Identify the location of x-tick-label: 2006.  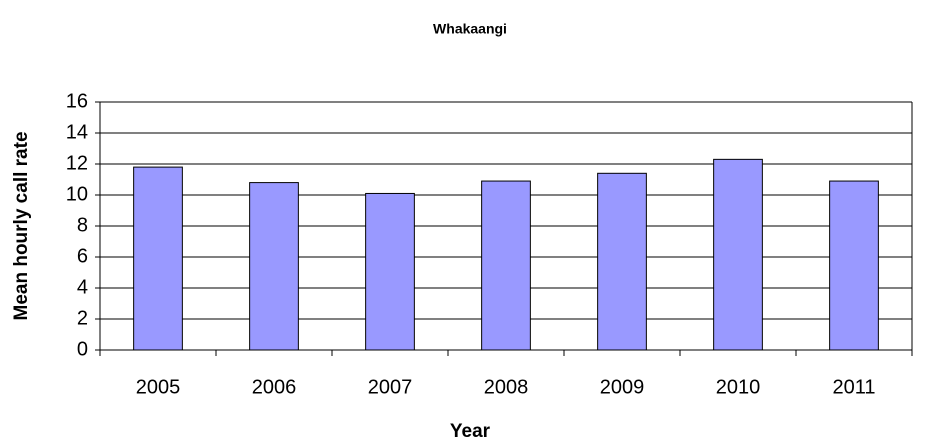
(274, 387).